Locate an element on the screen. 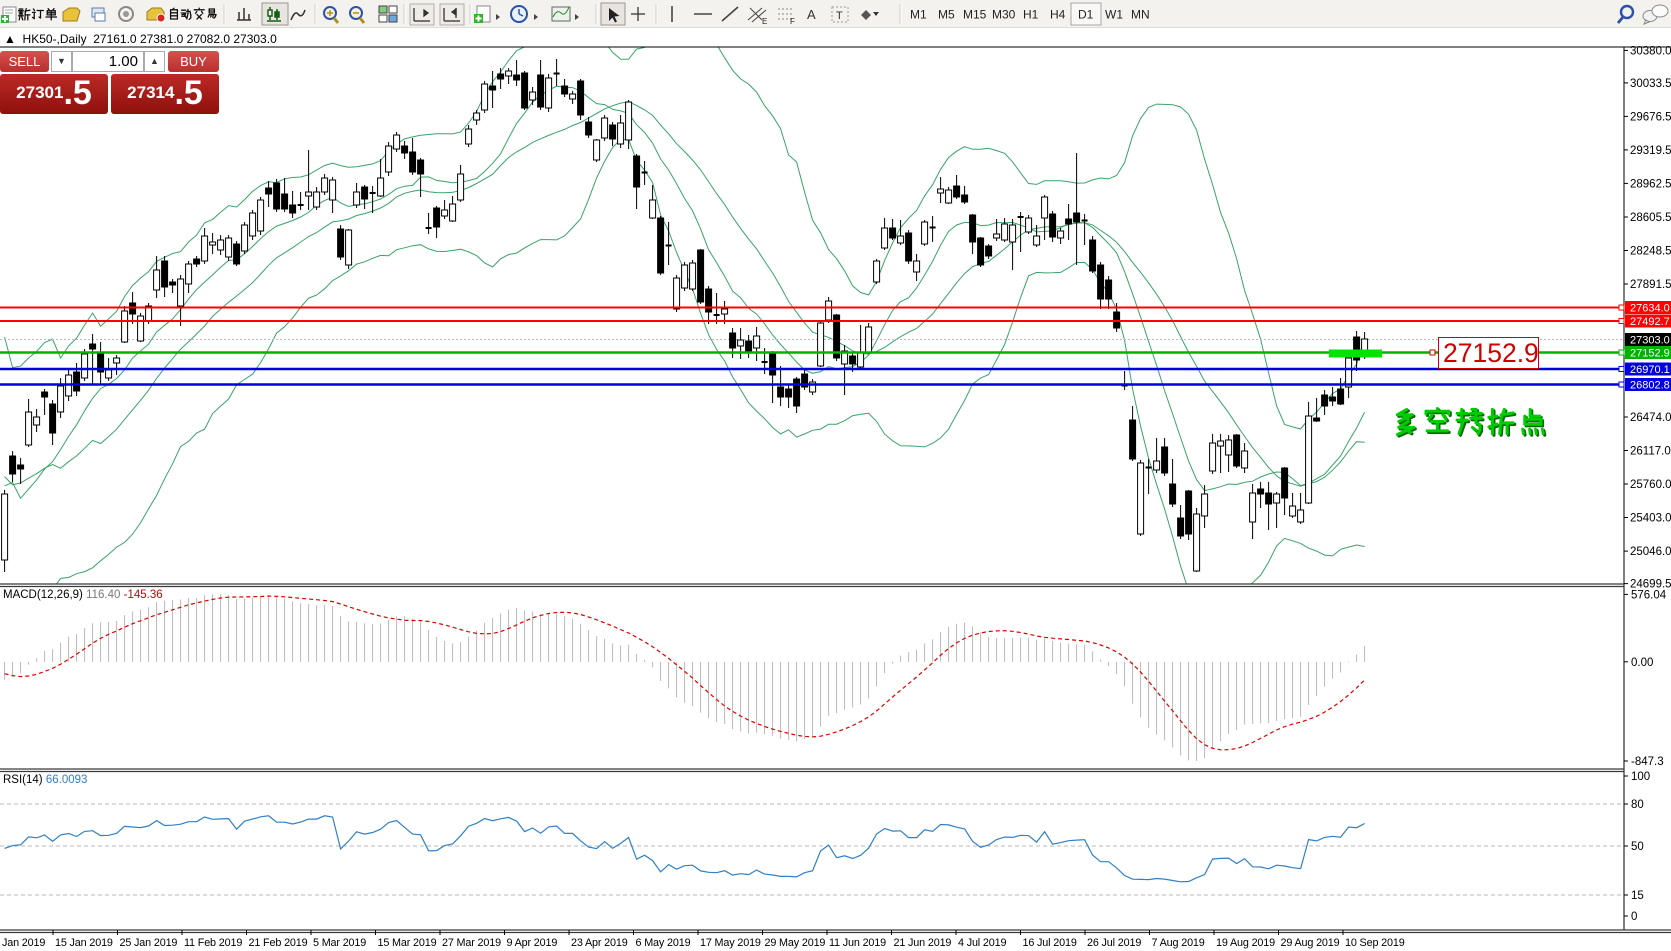 The image size is (1671, 951). svg-text: 27891.5 is located at coordinates (1650, 285).